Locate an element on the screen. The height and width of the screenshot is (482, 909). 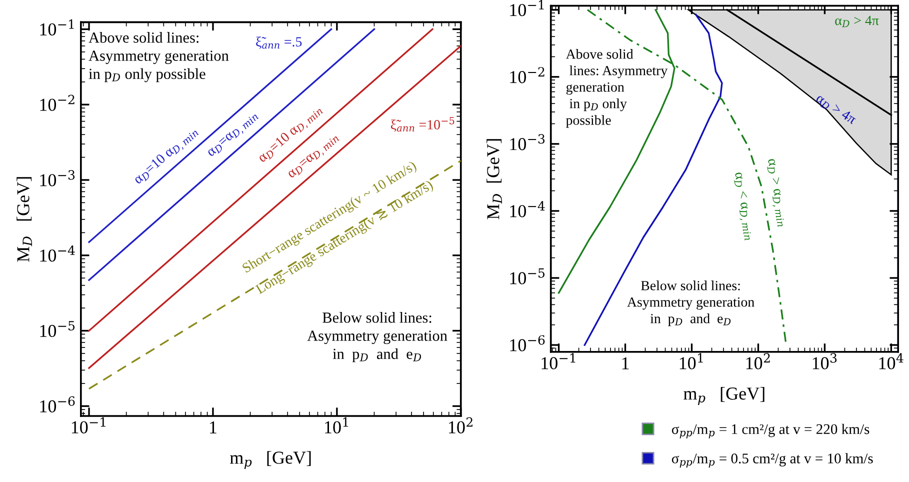
x-tick-label: 10$^{3}$ is located at coordinates (824, 361).